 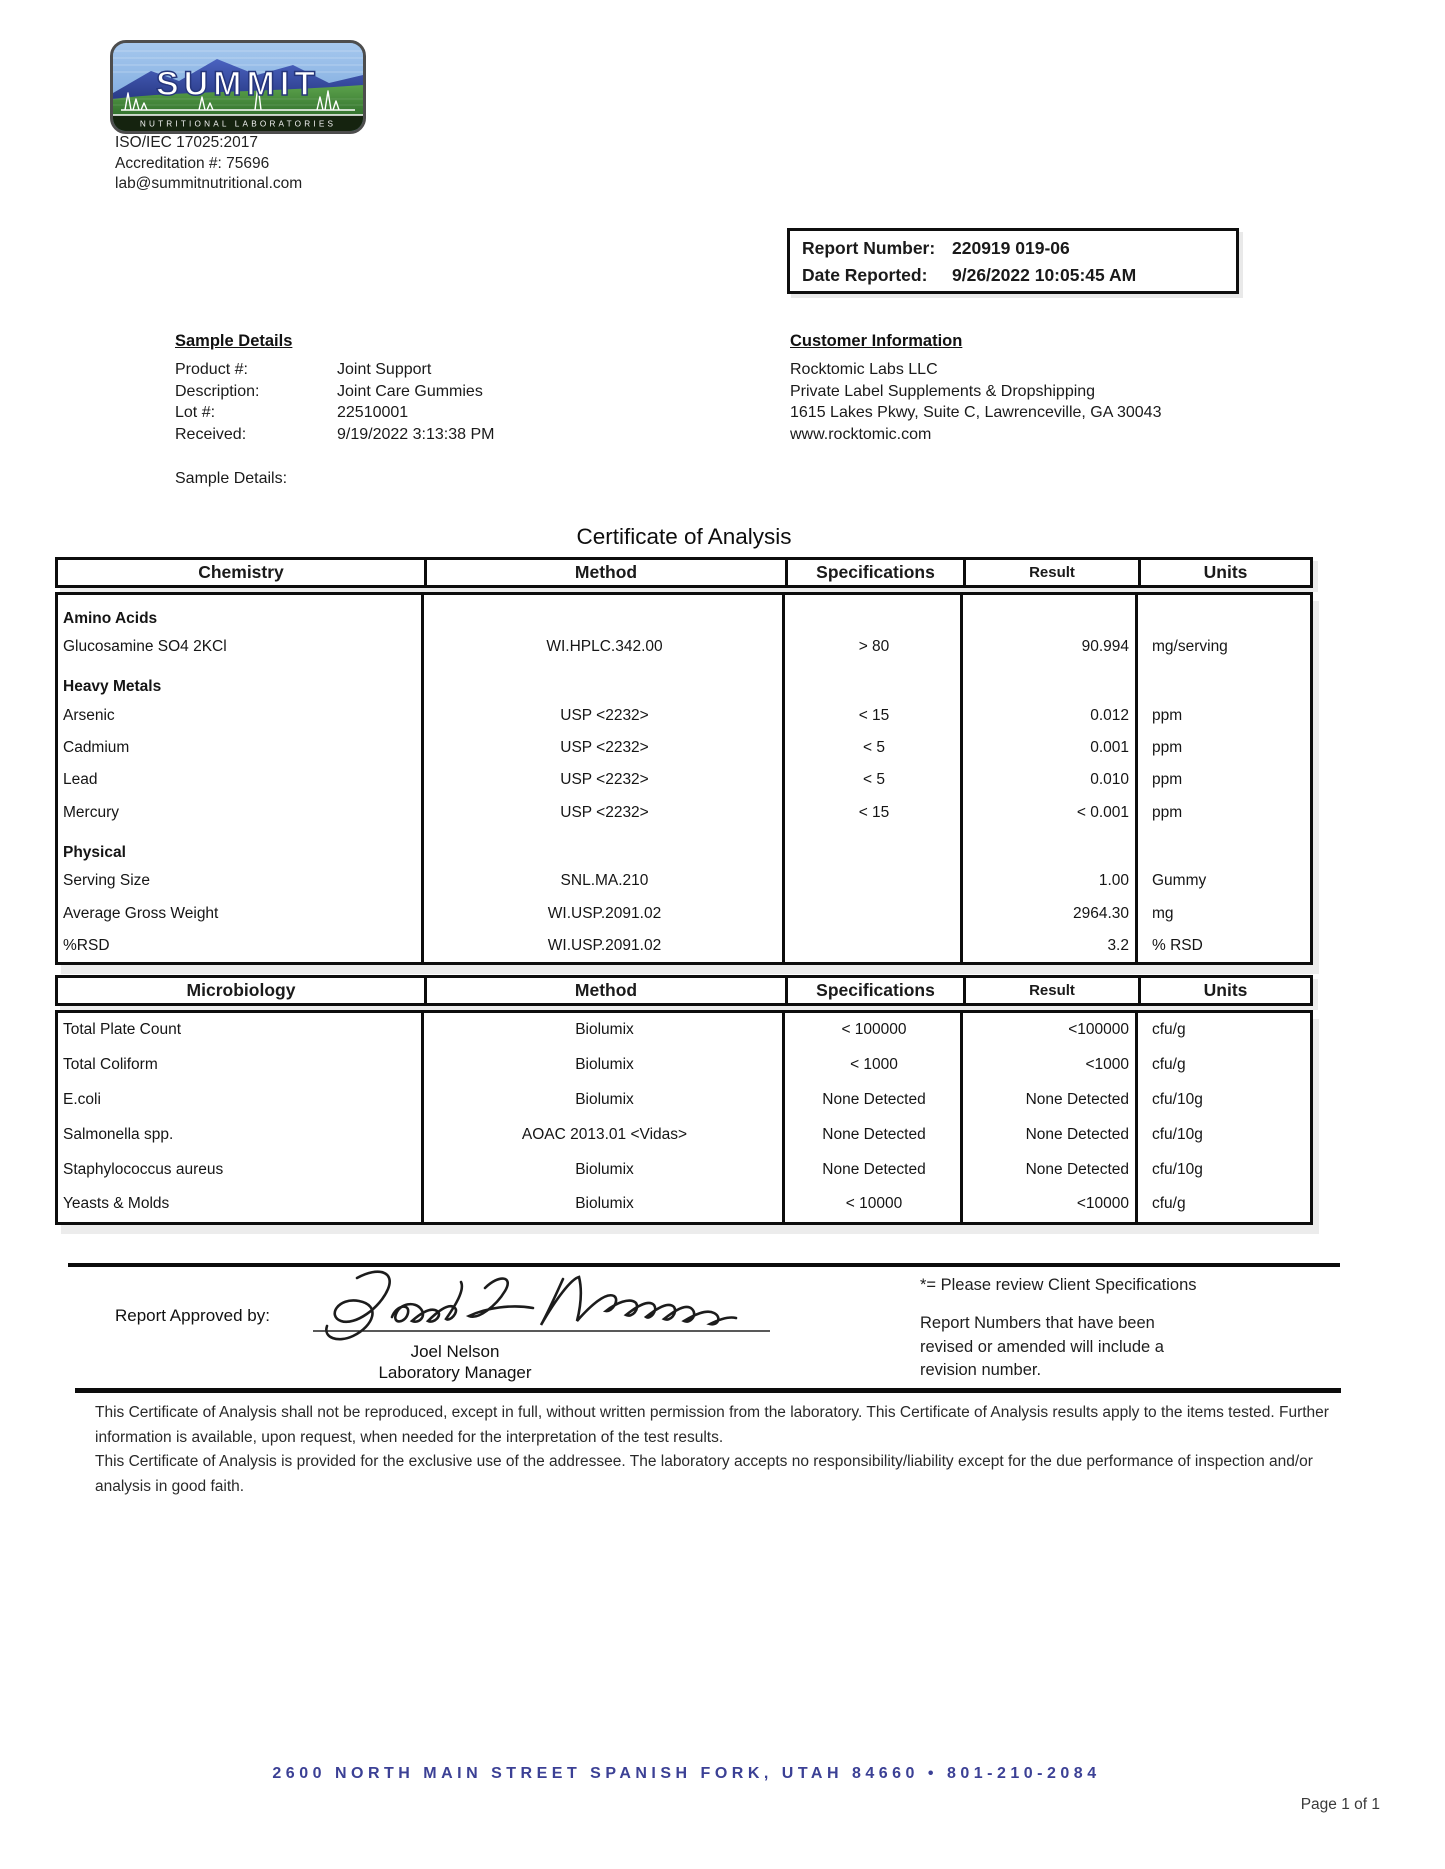 What do you see at coordinates (86, 945) in the screenshot?
I see `cell-name: %RSD` at bounding box center [86, 945].